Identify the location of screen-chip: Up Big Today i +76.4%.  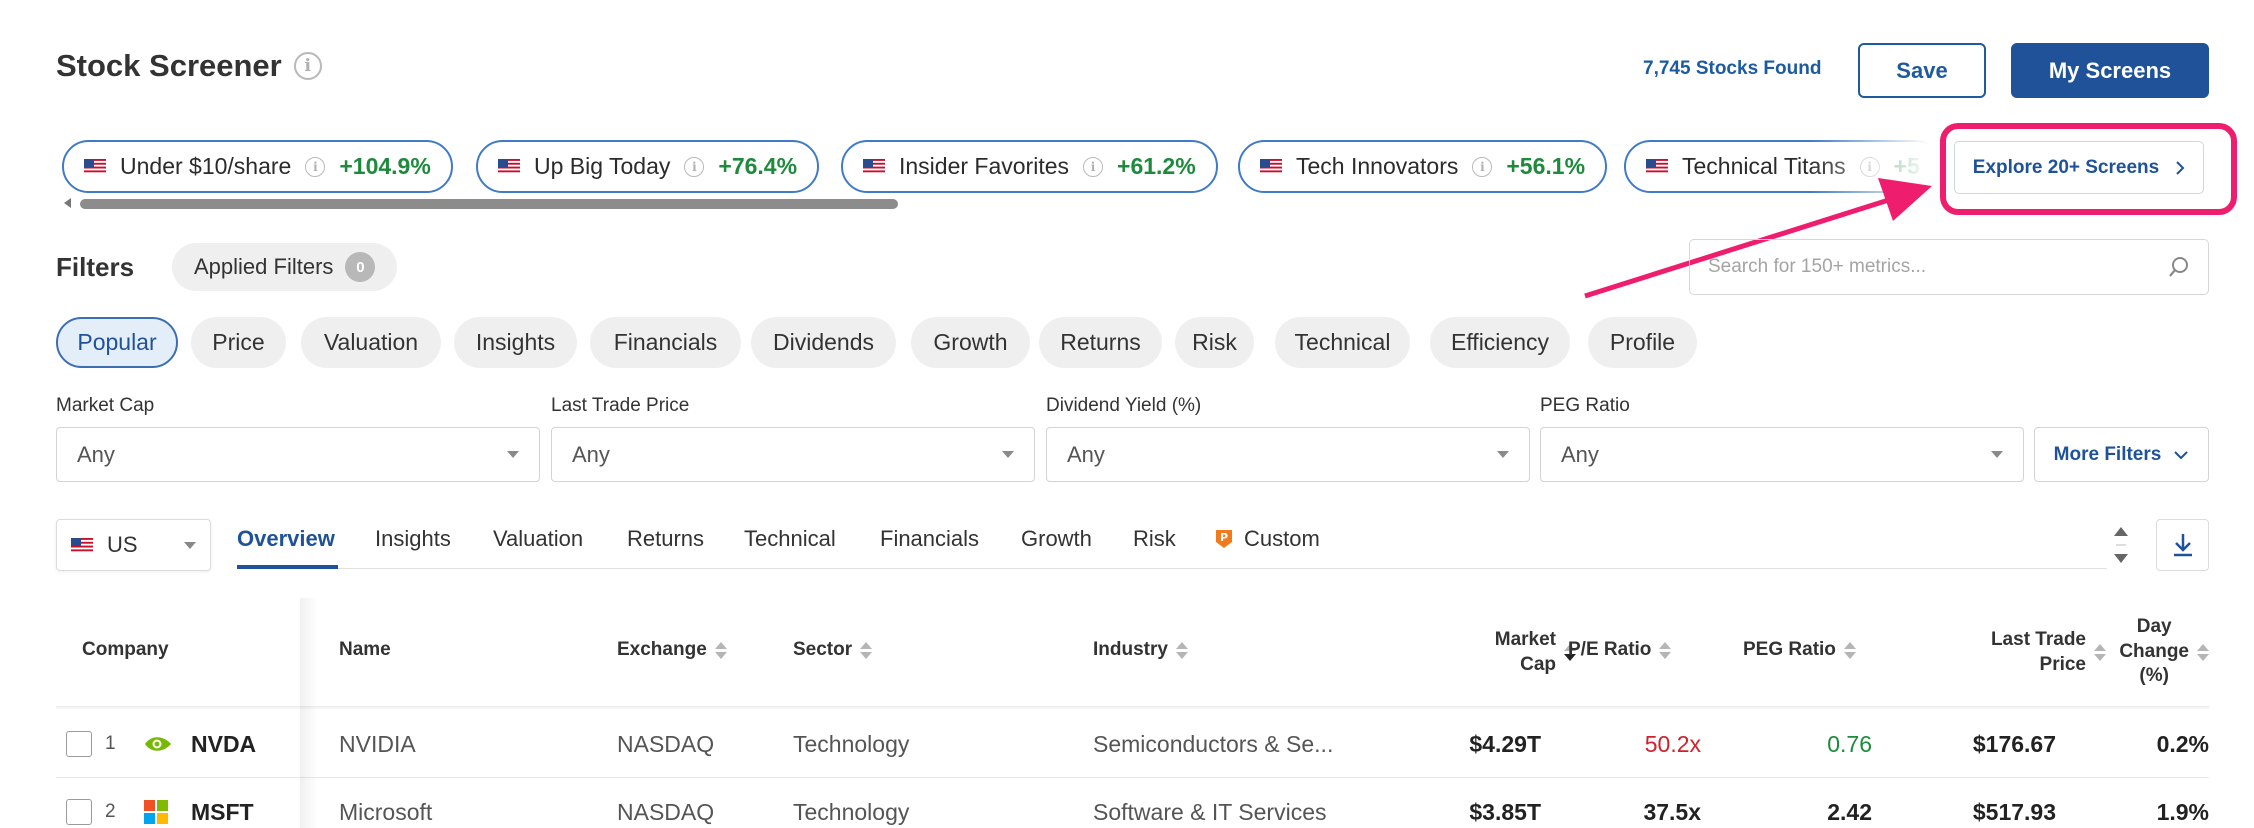
(648, 166).